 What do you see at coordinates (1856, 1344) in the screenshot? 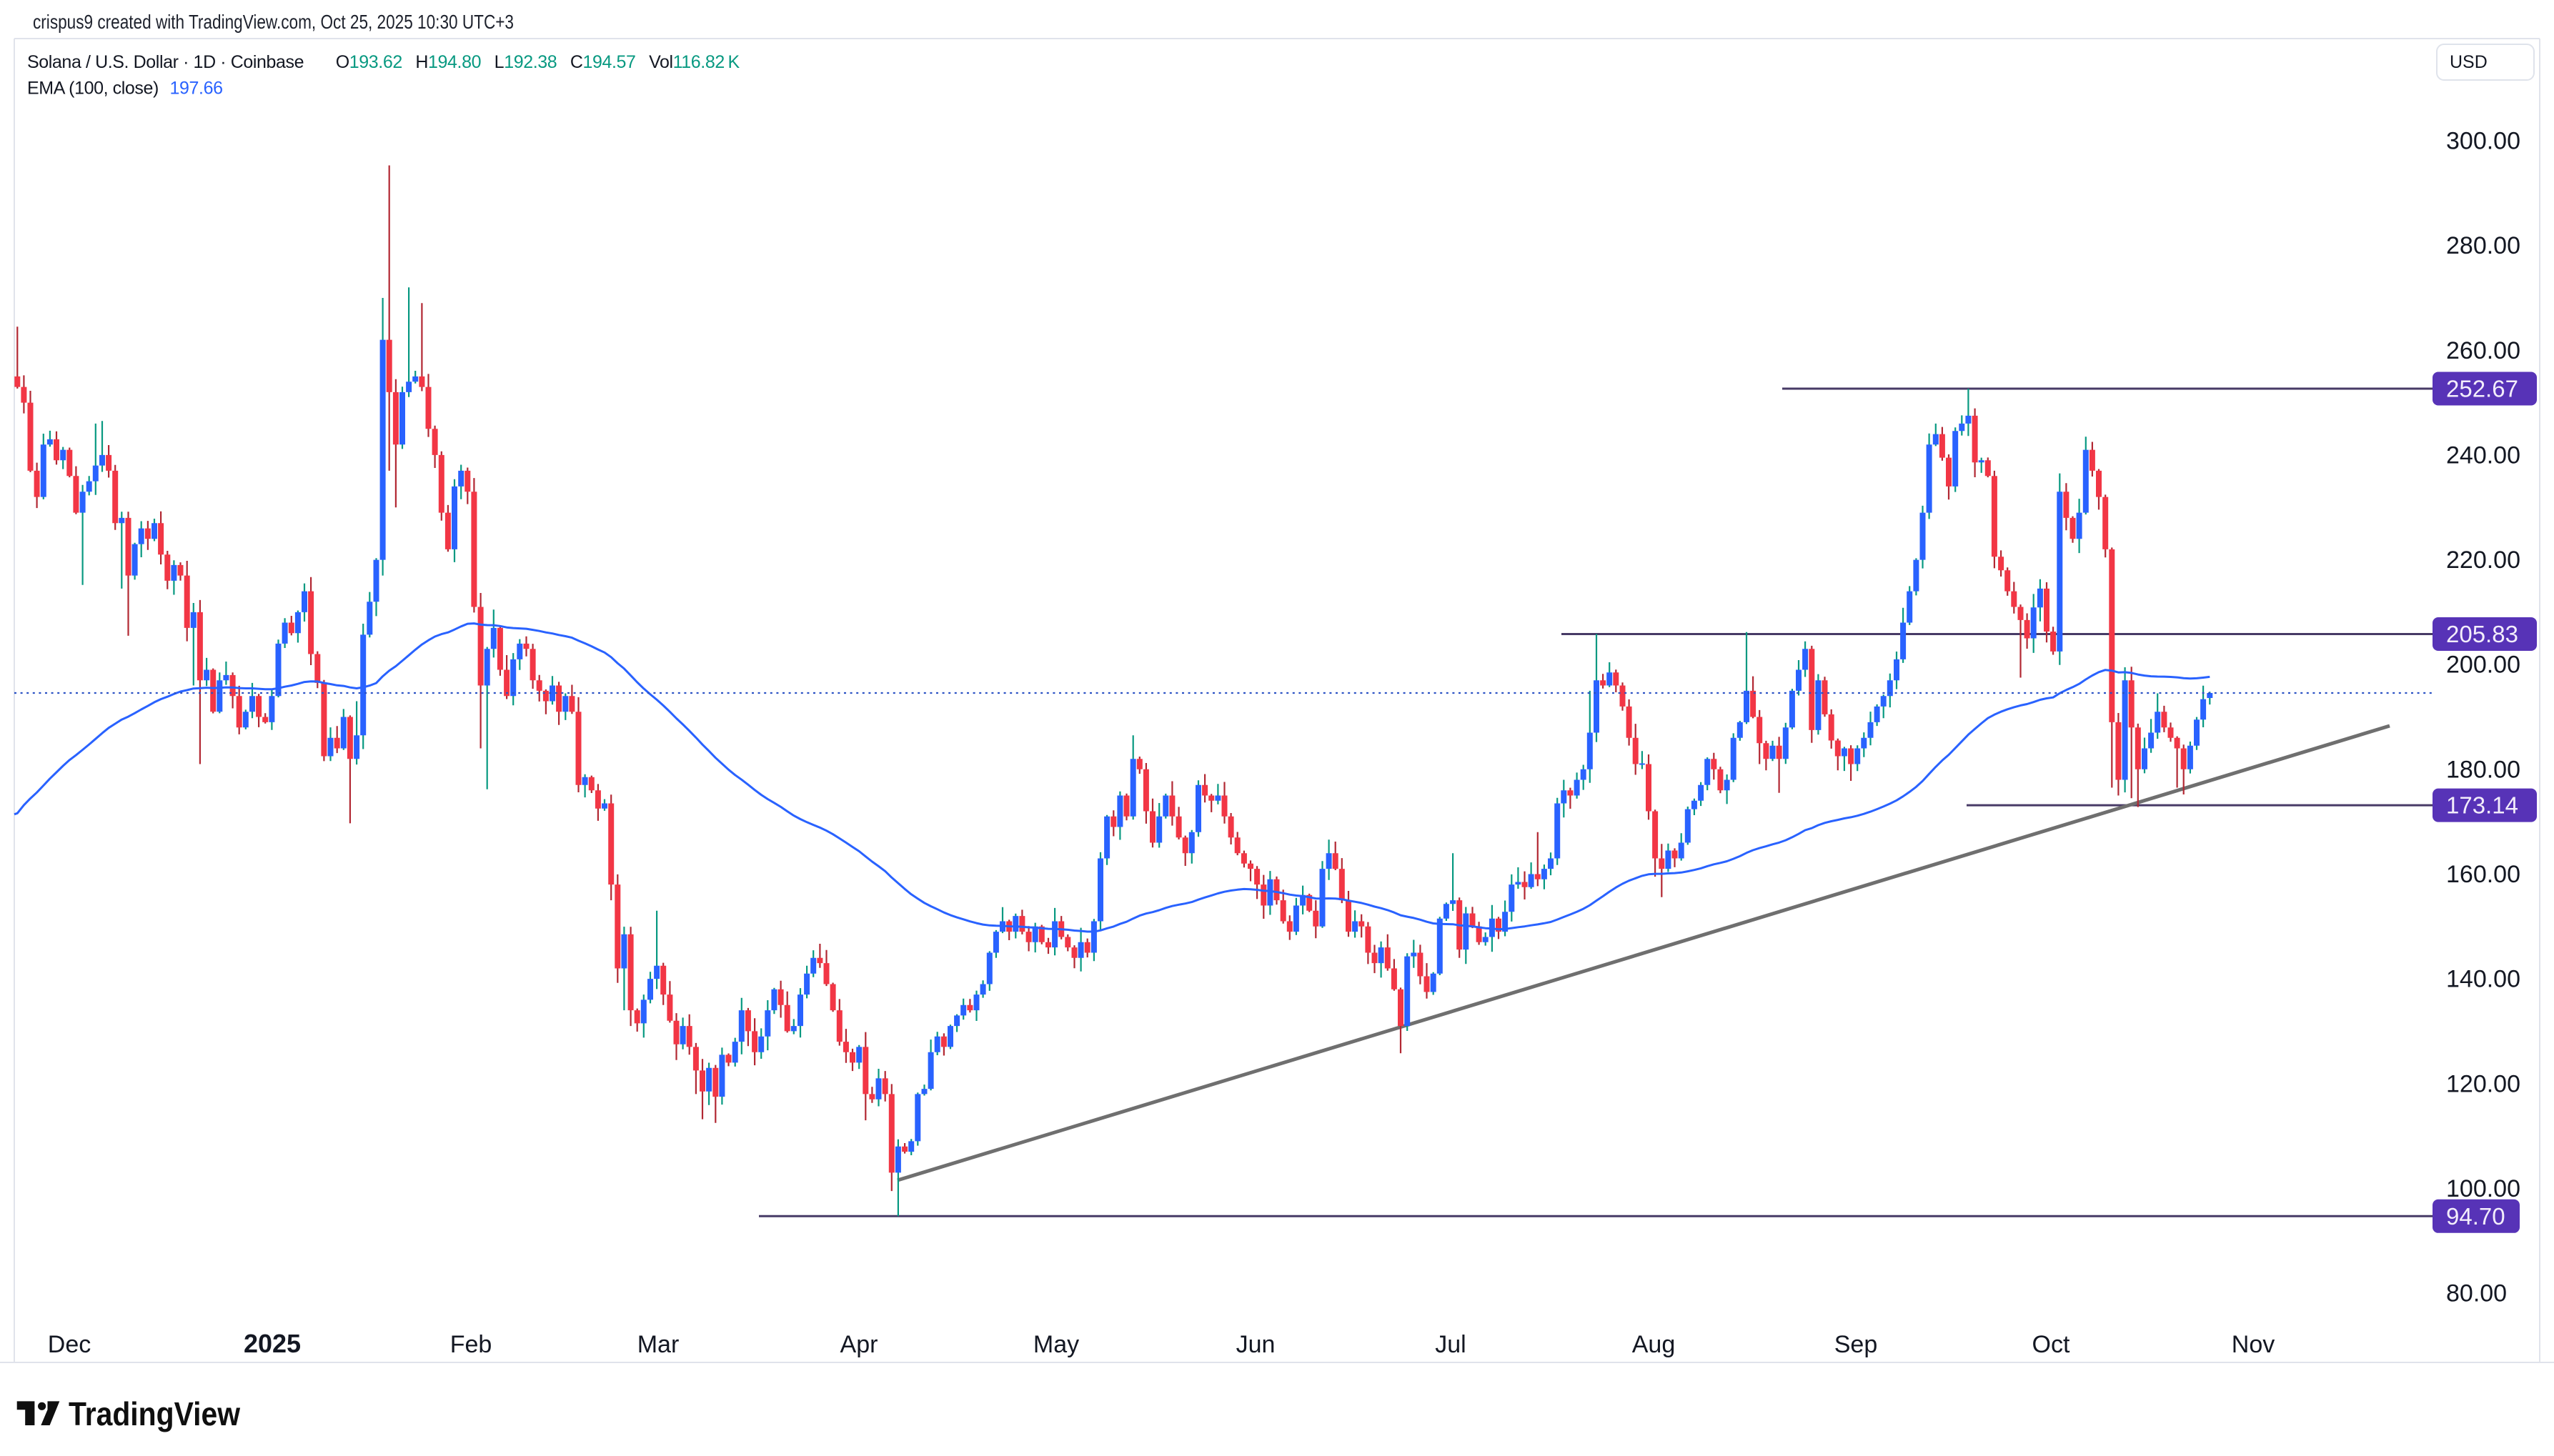
I see `svg-text: Sep` at bounding box center [1856, 1344].